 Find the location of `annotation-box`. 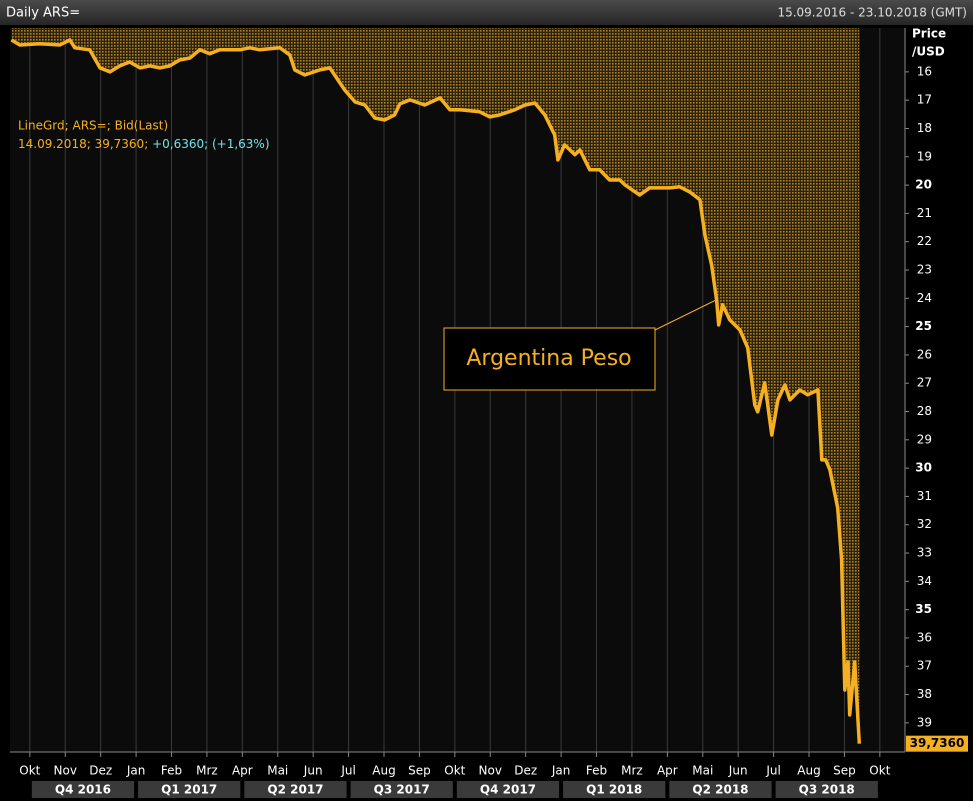

annotation-box is located at coordinates (549, 359).